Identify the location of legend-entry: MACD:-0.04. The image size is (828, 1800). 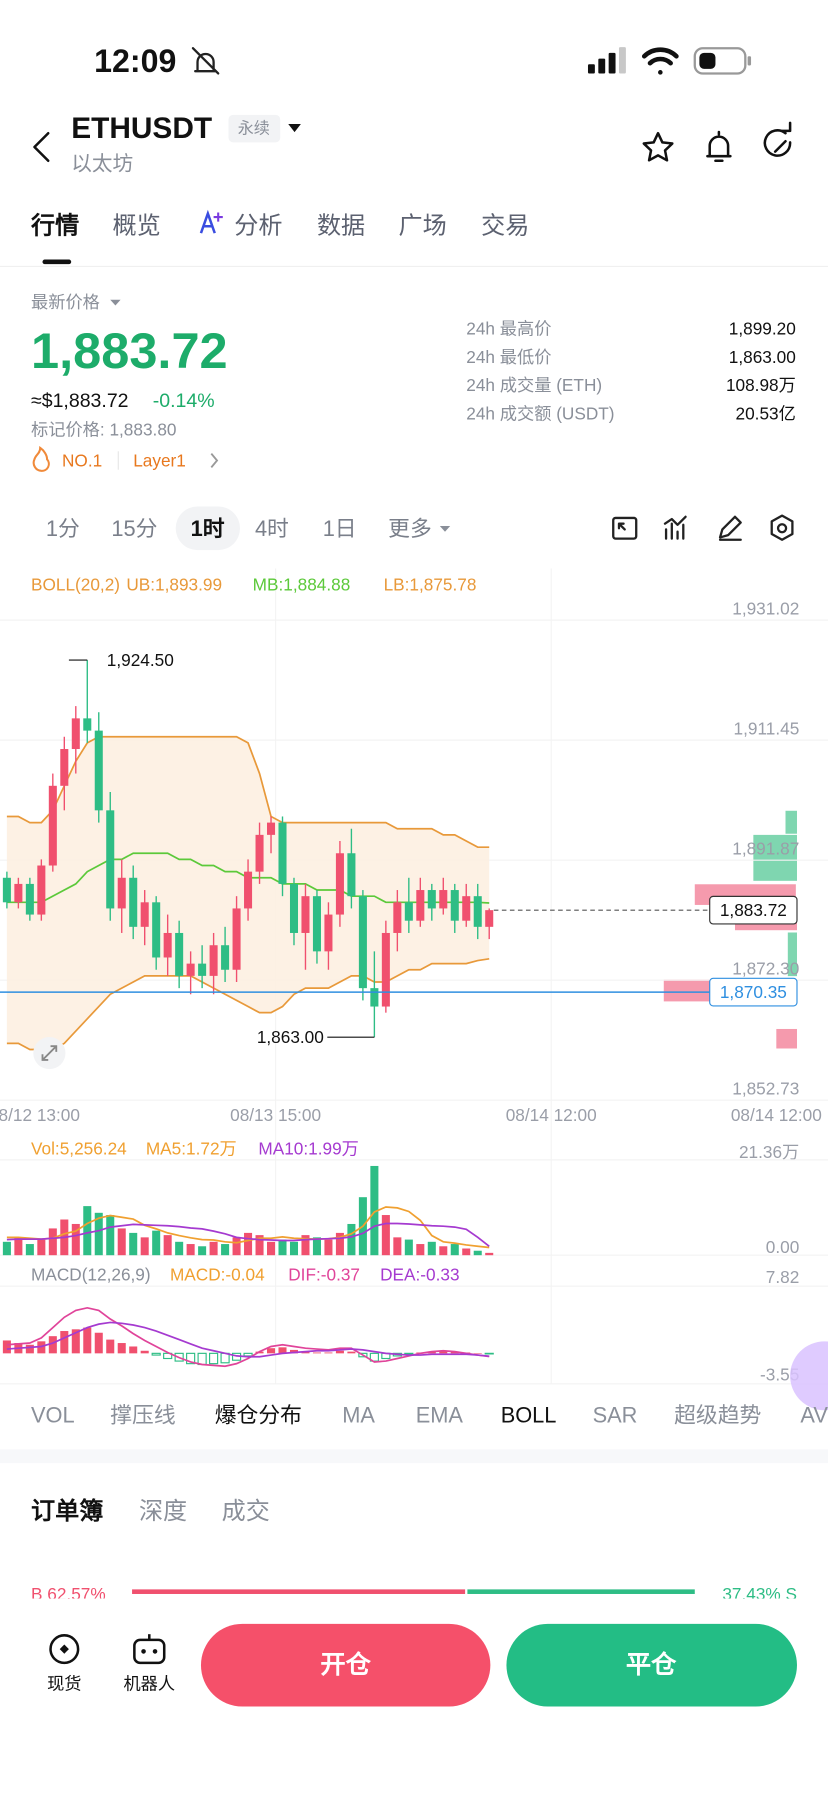
(217, 1275).